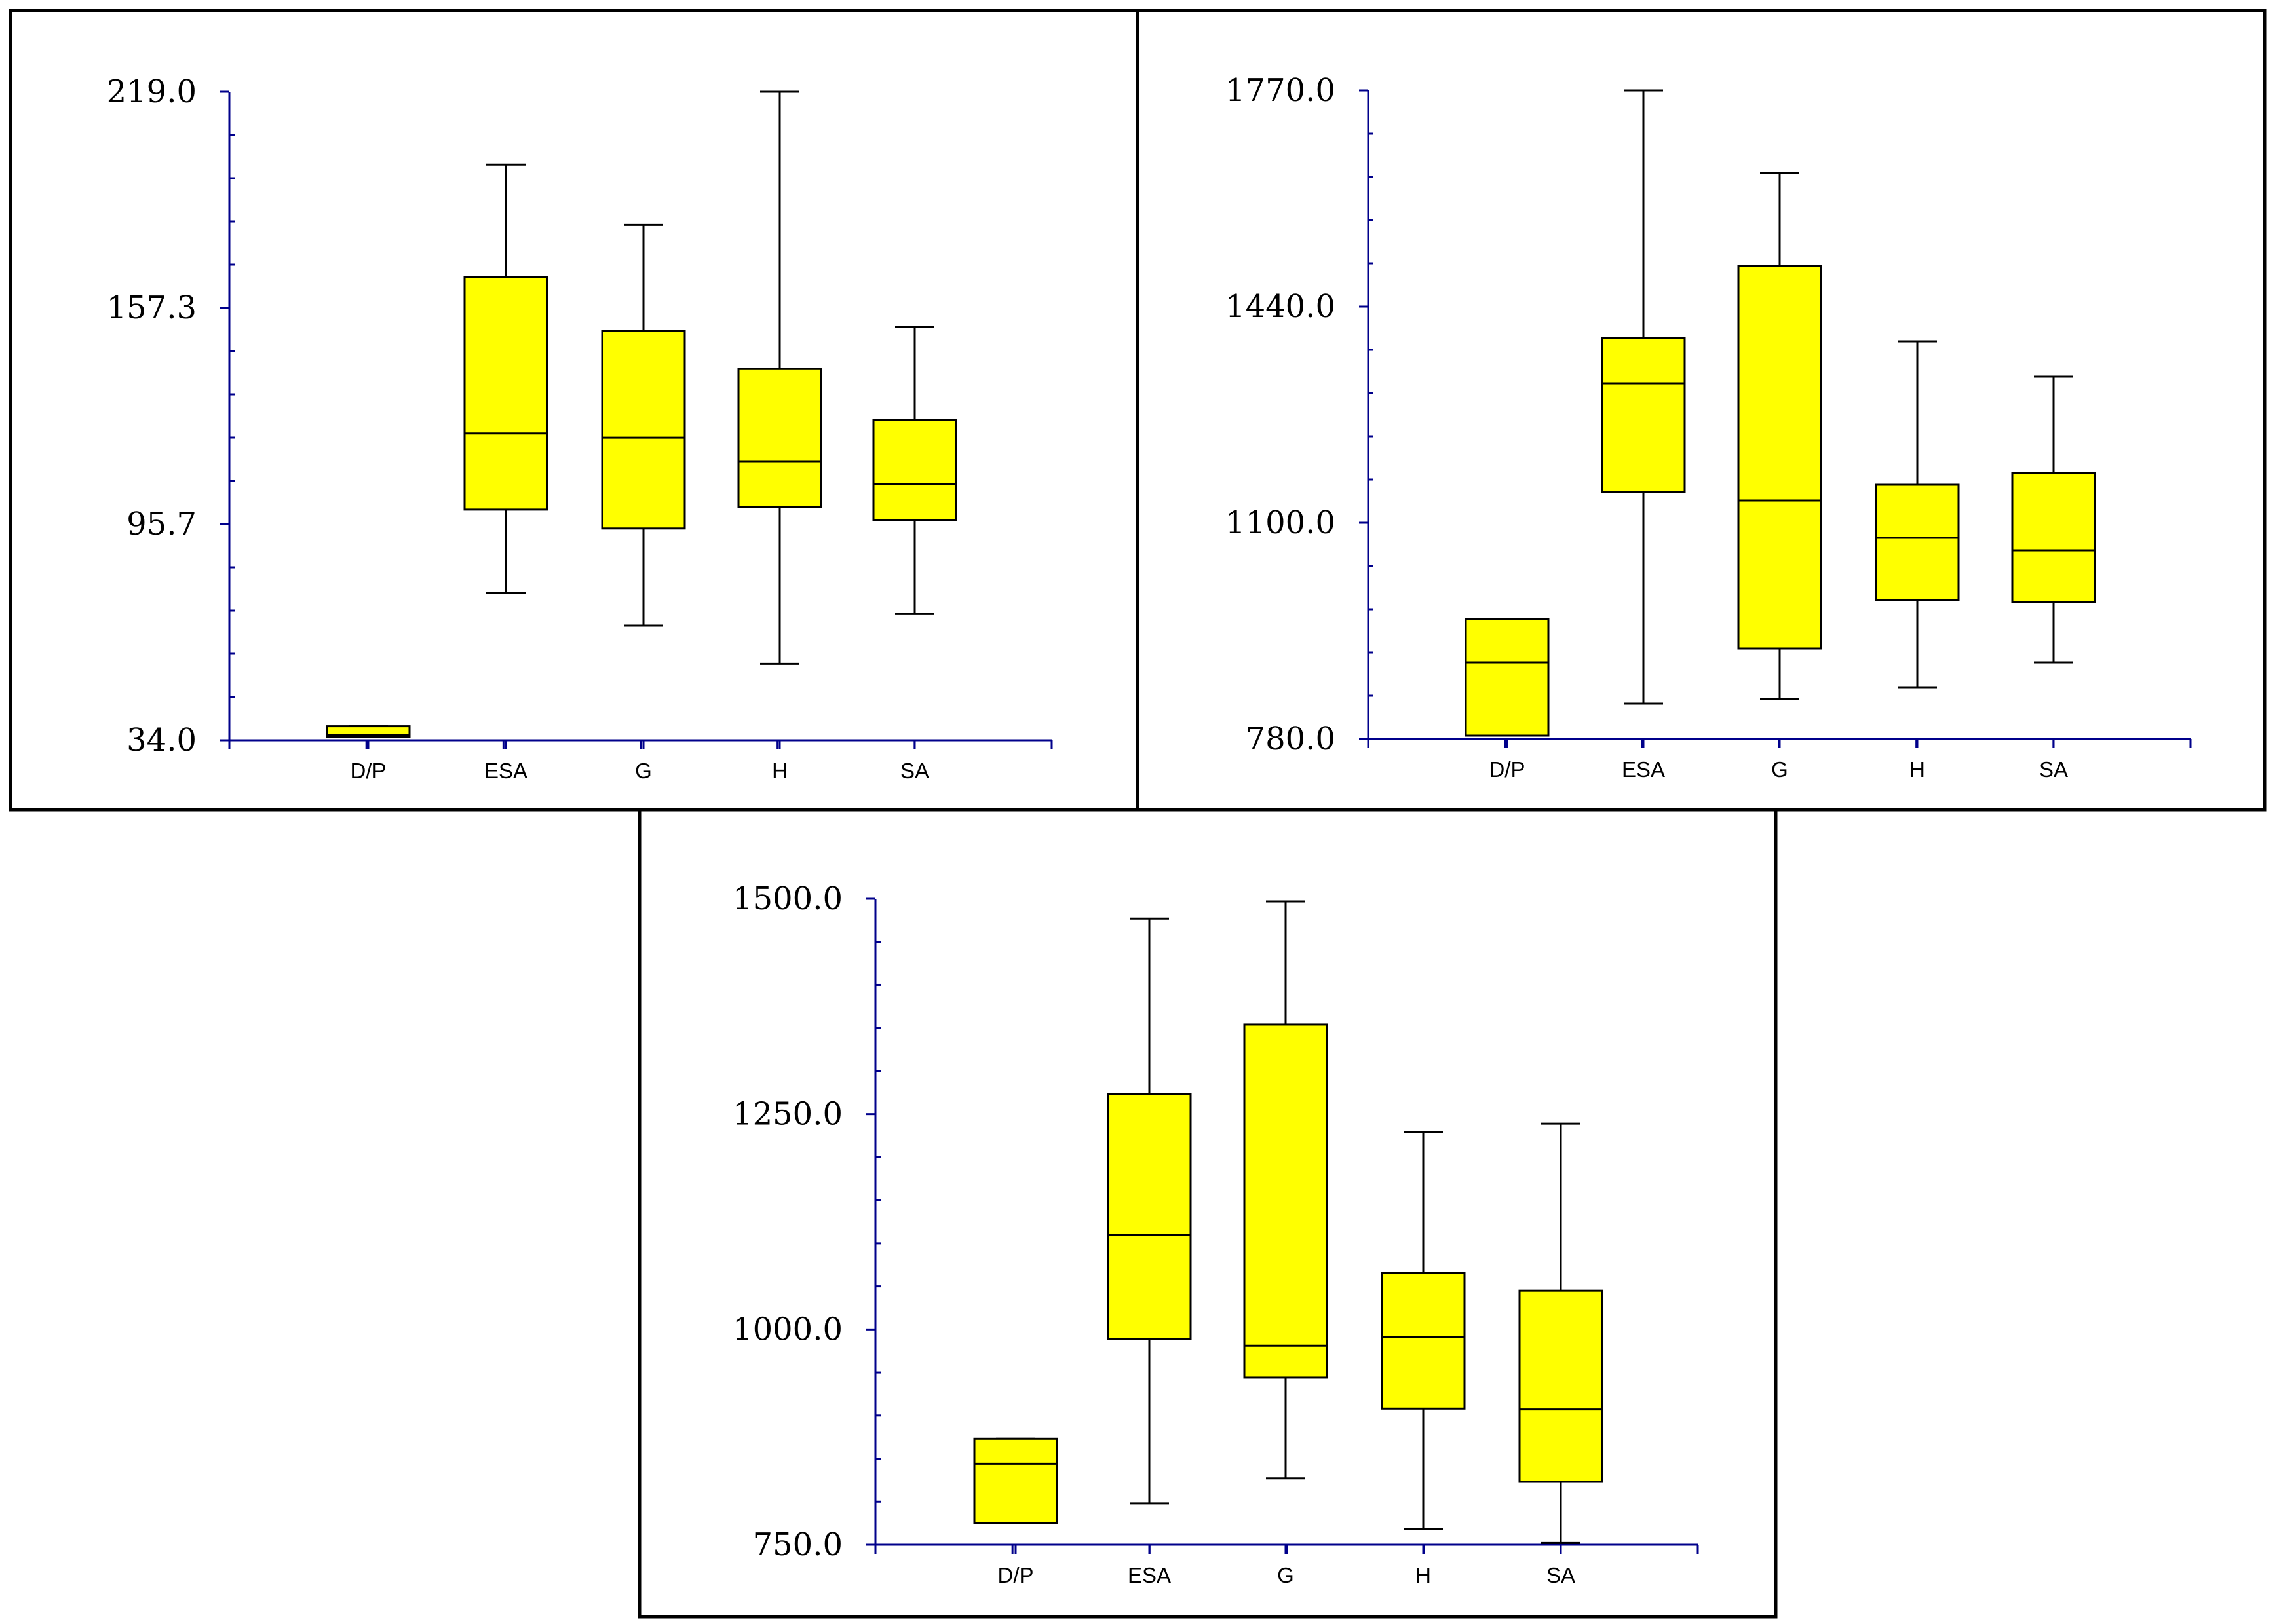 Image resolution: width=2279 pixels, height=1624 pixels. I want to click on y-tick-label: 1250.0, so click(788, 1114).